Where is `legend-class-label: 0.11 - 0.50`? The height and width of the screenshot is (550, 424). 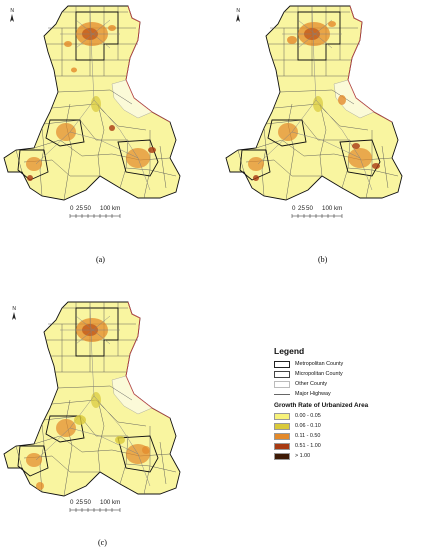 legend-class-label: 0.11 - 0.50 is located at coordinates (308, 436).